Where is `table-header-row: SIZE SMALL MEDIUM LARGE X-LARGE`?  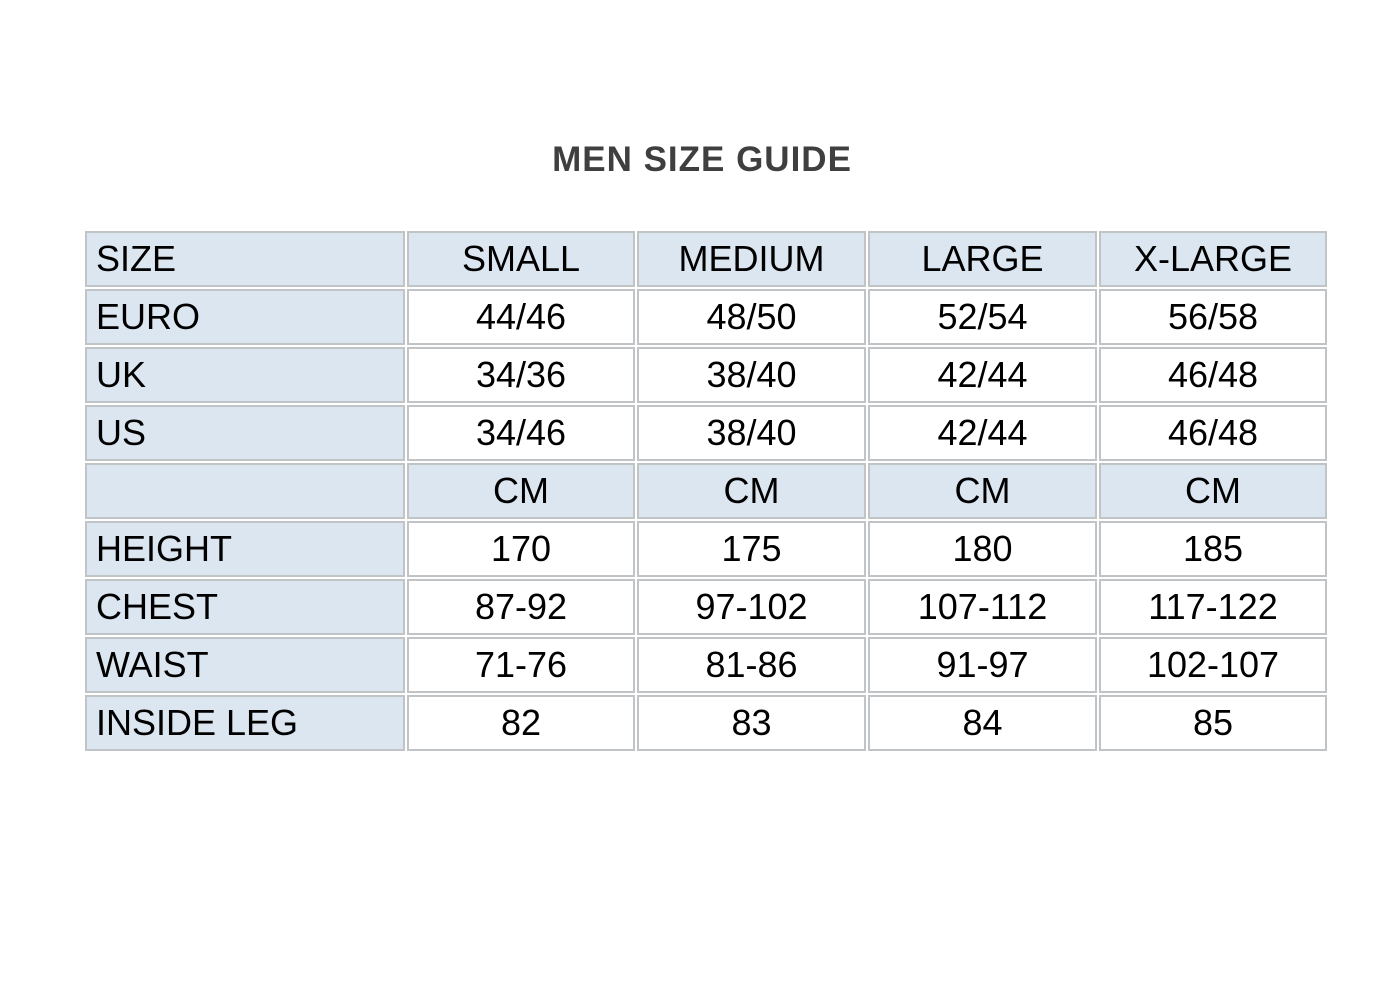 table-header-row: SIZE SMALL MEDIUM LARGE X-LARGE is located at coordinates (706, 259).